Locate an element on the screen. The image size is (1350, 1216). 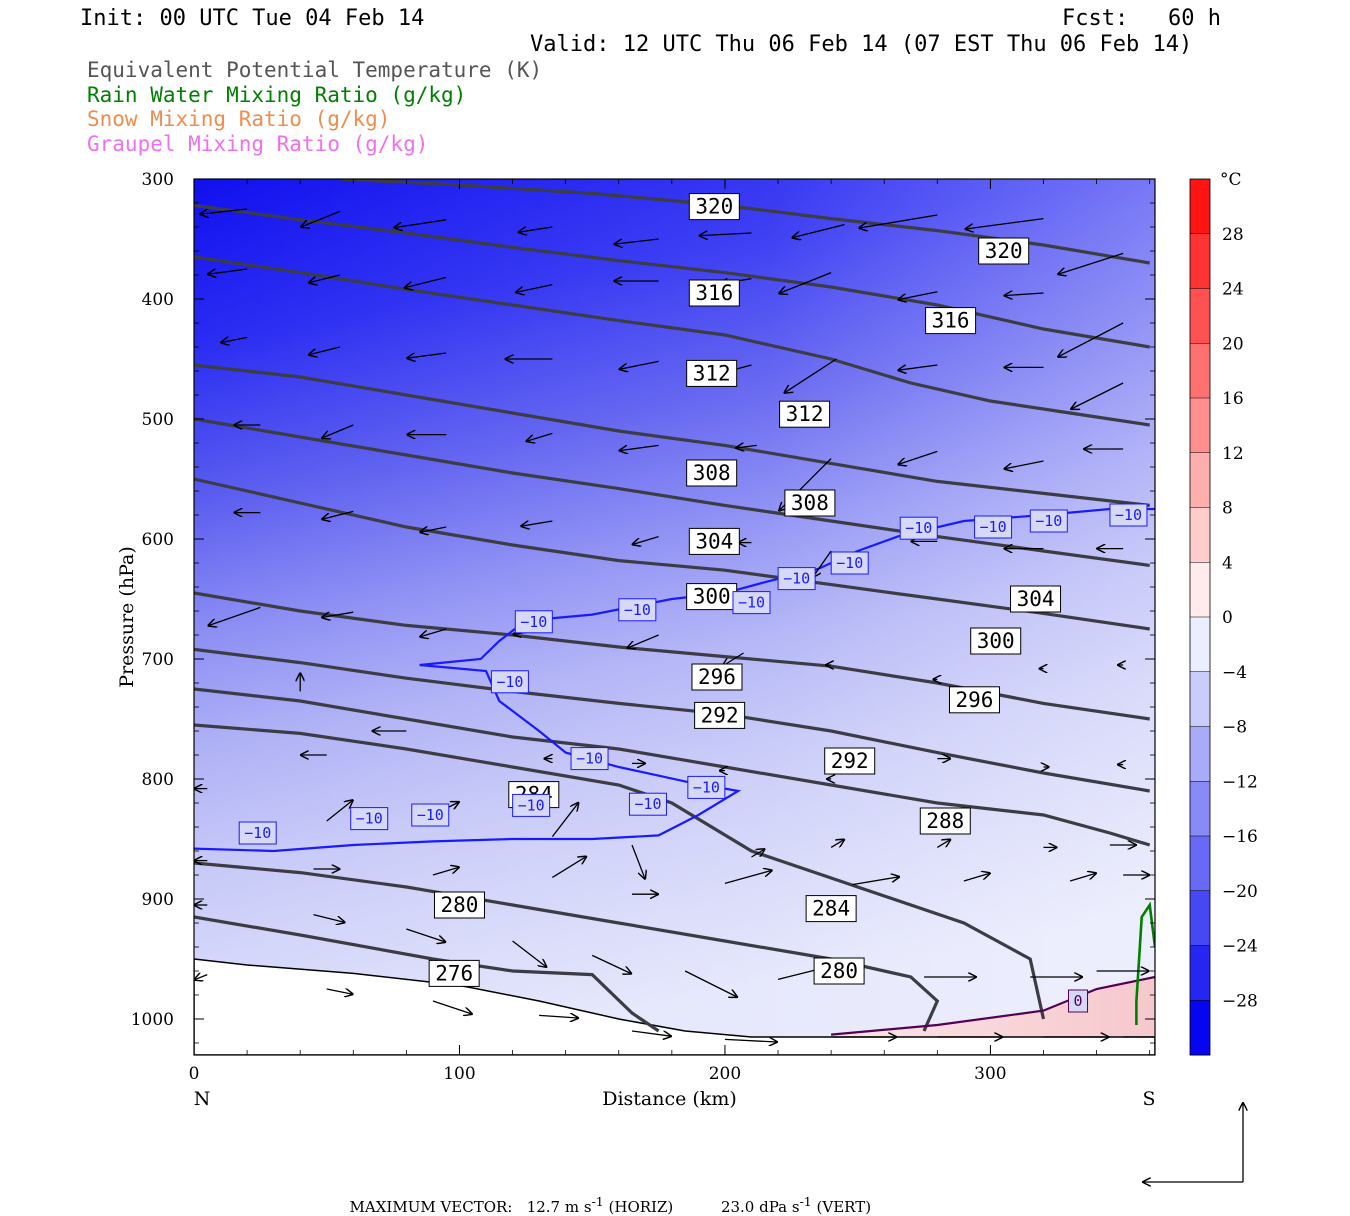
colorbar-unit: °C is located at coordinates (1231, 180).